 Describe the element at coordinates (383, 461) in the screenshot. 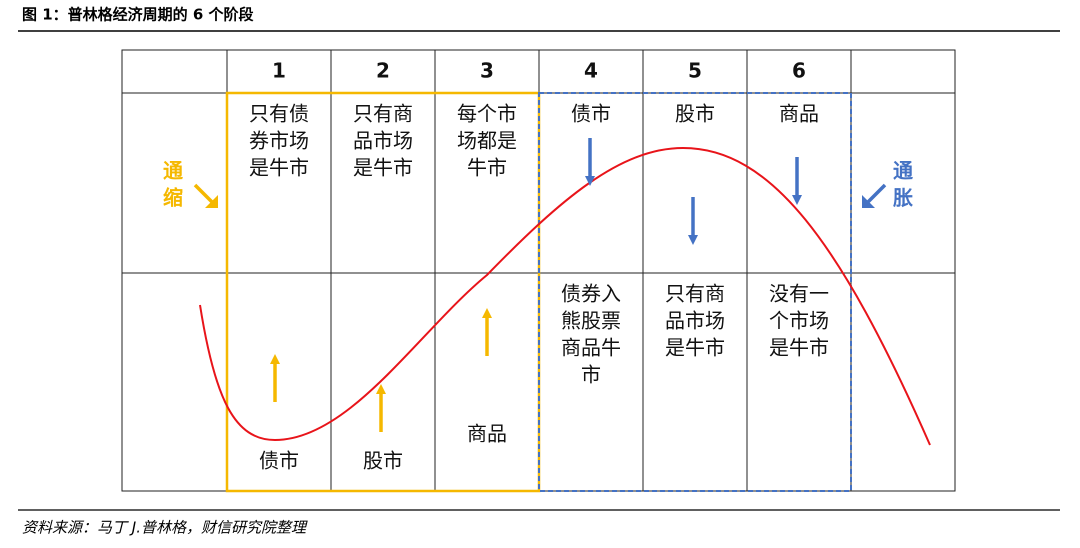

I see `lower-cell-line: 股市` at that location.